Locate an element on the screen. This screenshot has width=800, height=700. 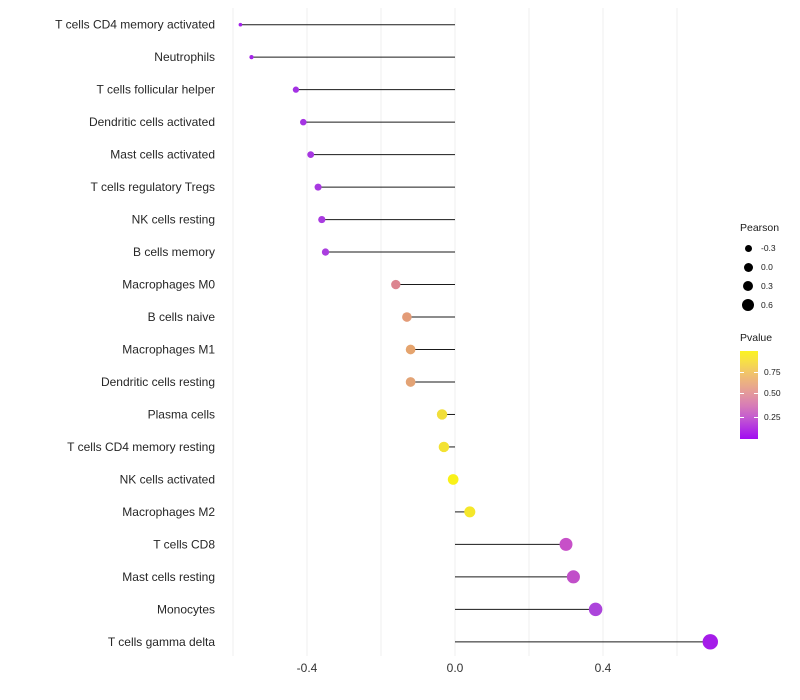
pearson-legend-label: 0.0 is located at coordinates (767, 267).